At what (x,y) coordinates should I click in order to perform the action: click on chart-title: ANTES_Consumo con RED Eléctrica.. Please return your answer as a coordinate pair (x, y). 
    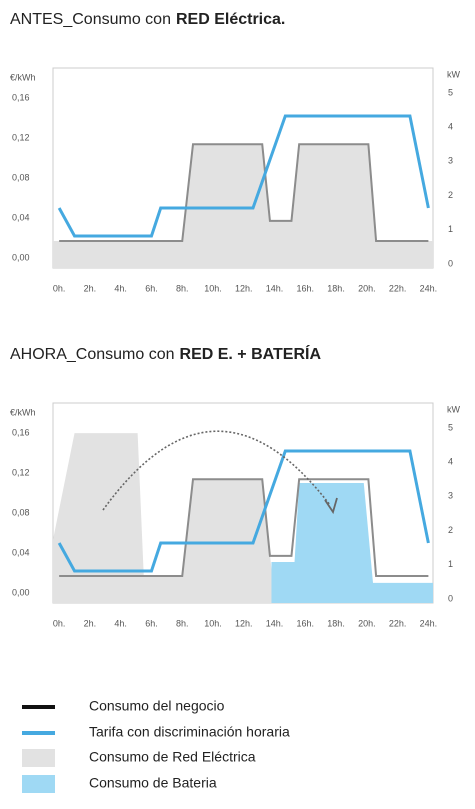
    Looking at the image, I should click on (147, 19).